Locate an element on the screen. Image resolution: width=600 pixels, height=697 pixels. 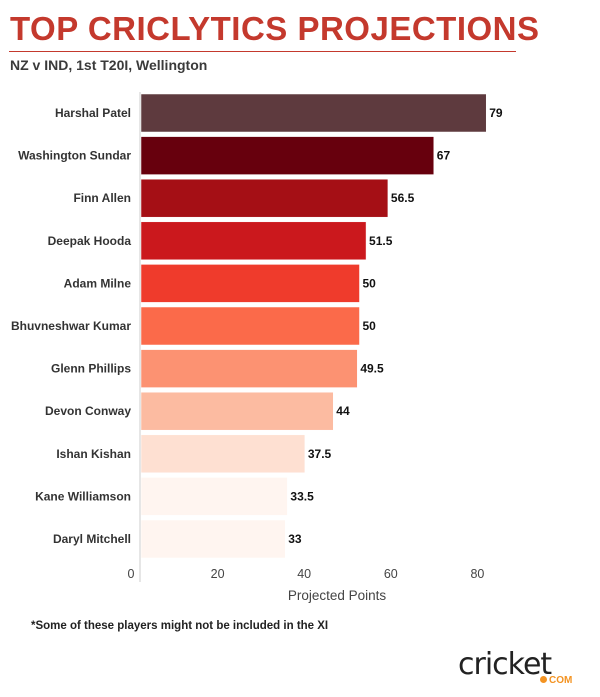
logo-text: cricket is located at coordinates (505, 664).